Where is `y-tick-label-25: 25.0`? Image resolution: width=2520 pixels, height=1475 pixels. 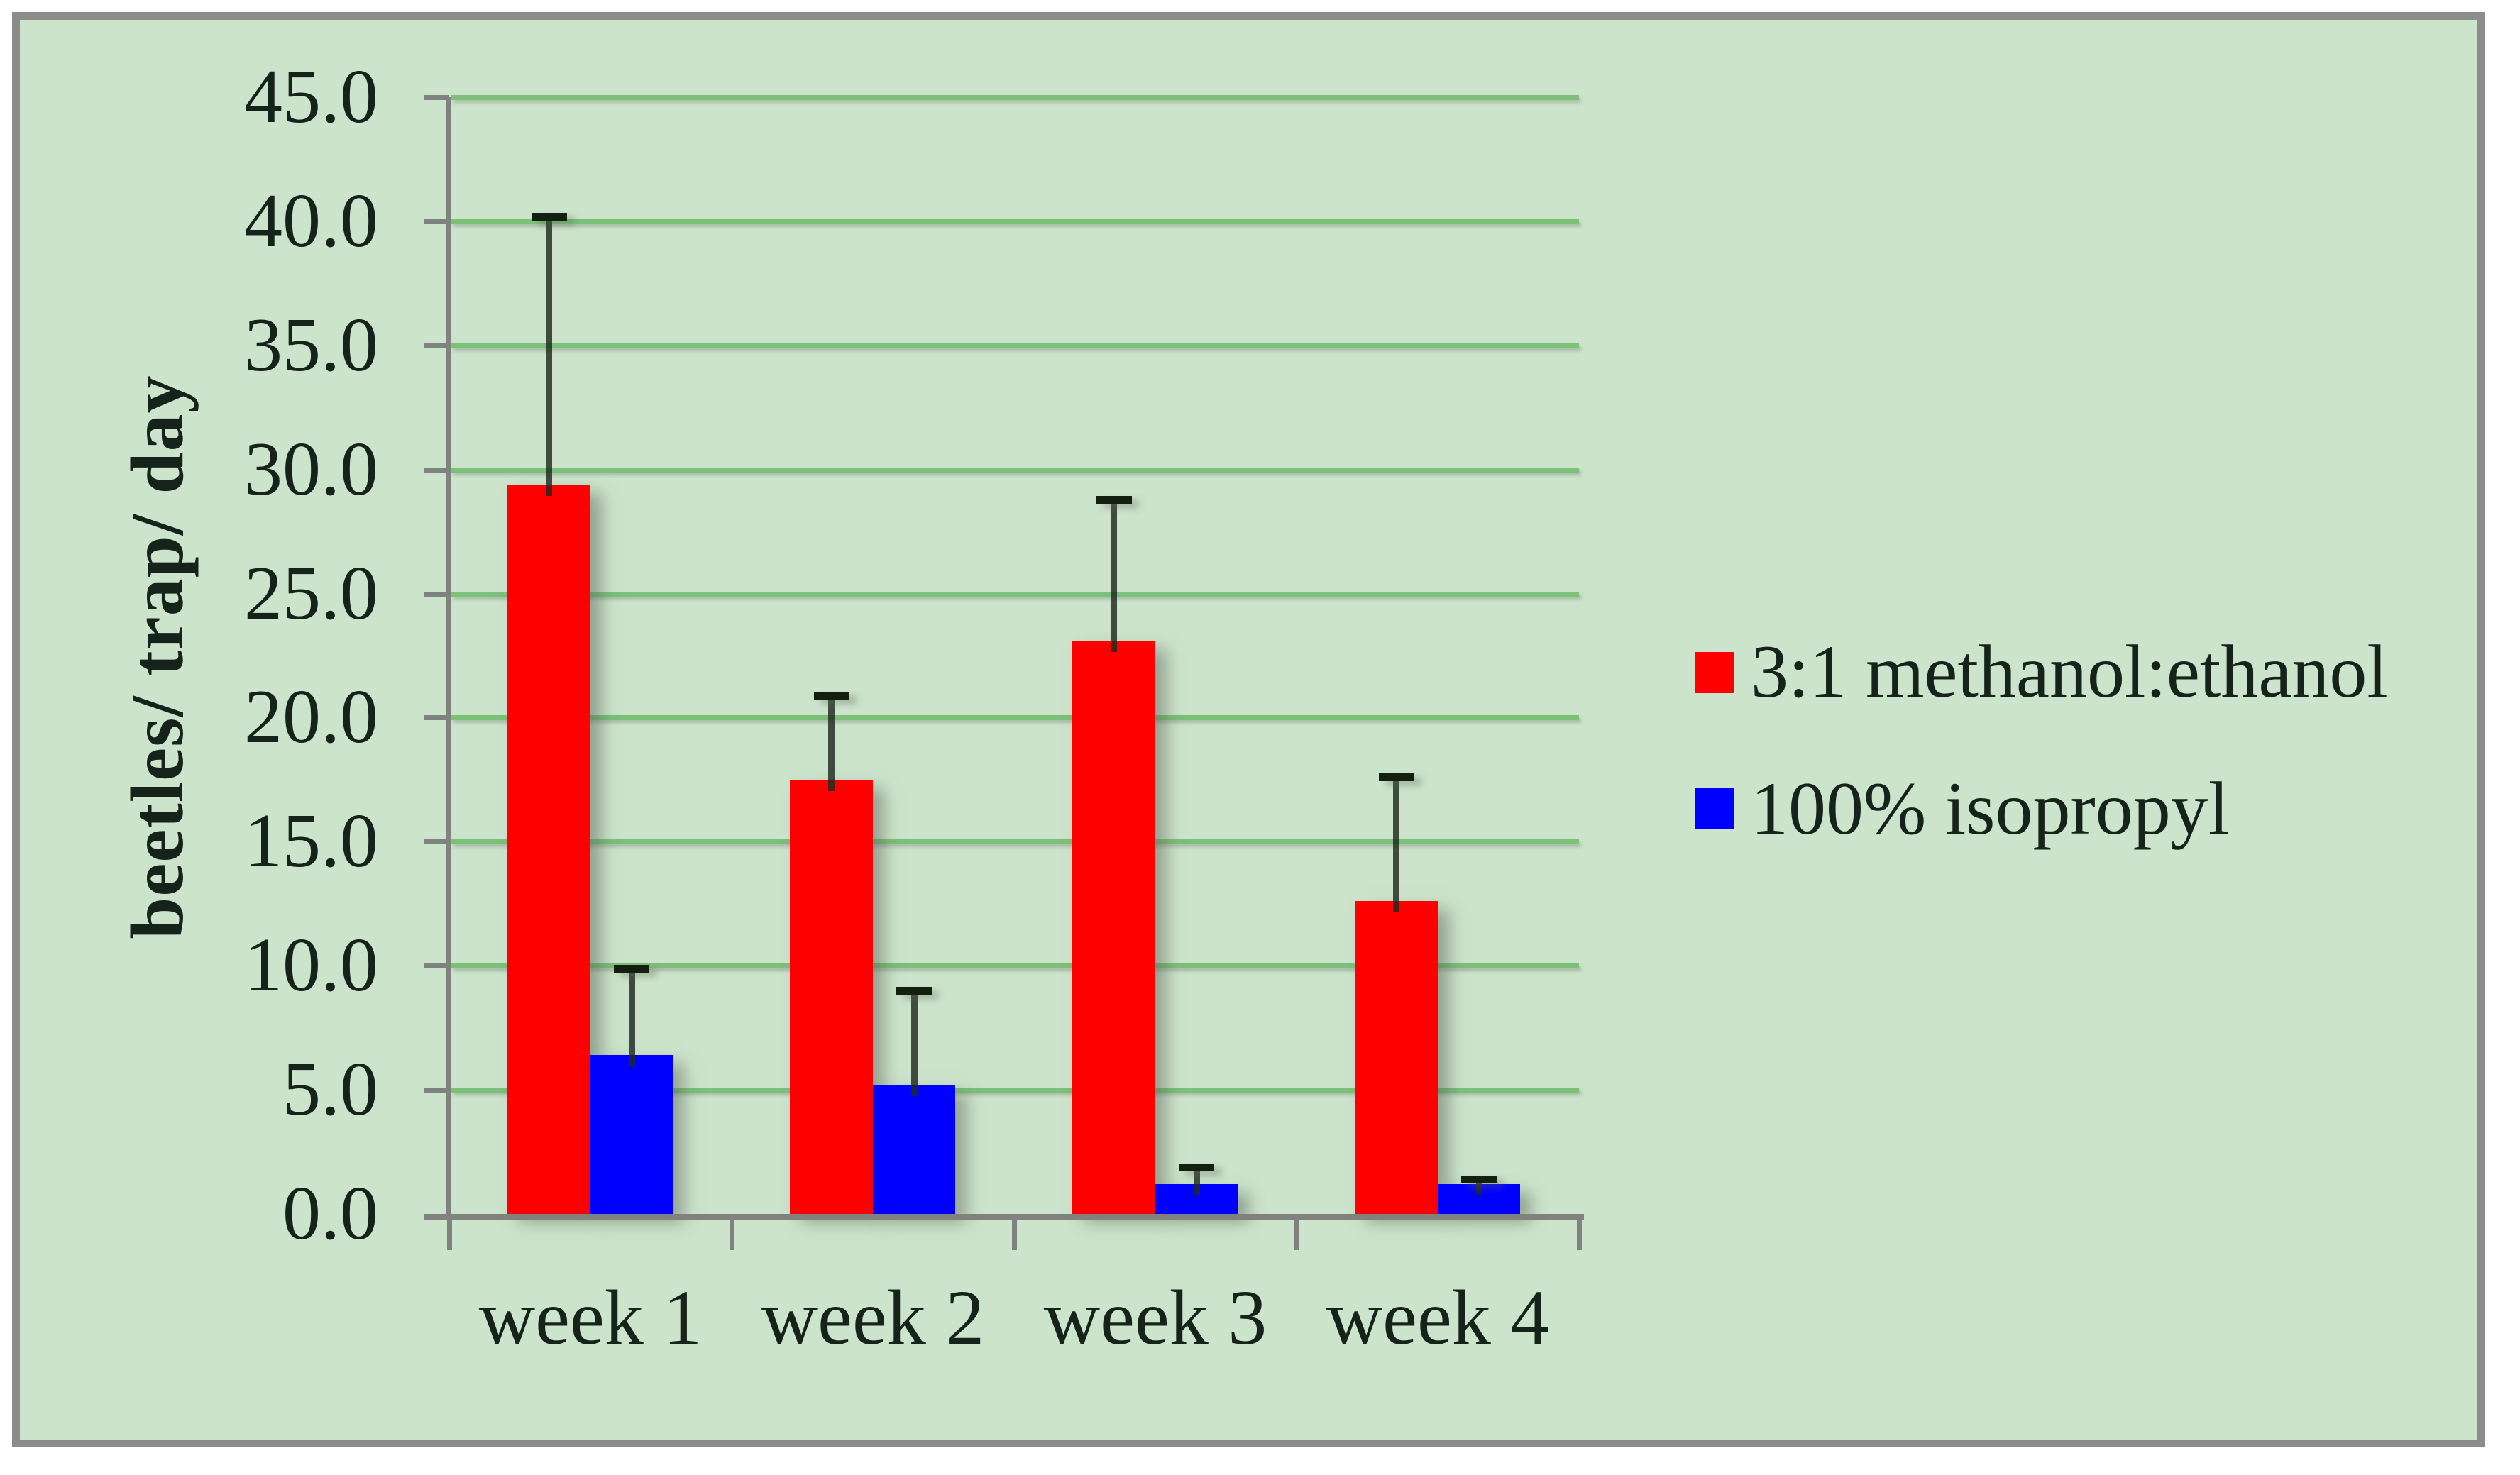 y-tick-label-25: 25.0 is located at coordinates (311, 593).